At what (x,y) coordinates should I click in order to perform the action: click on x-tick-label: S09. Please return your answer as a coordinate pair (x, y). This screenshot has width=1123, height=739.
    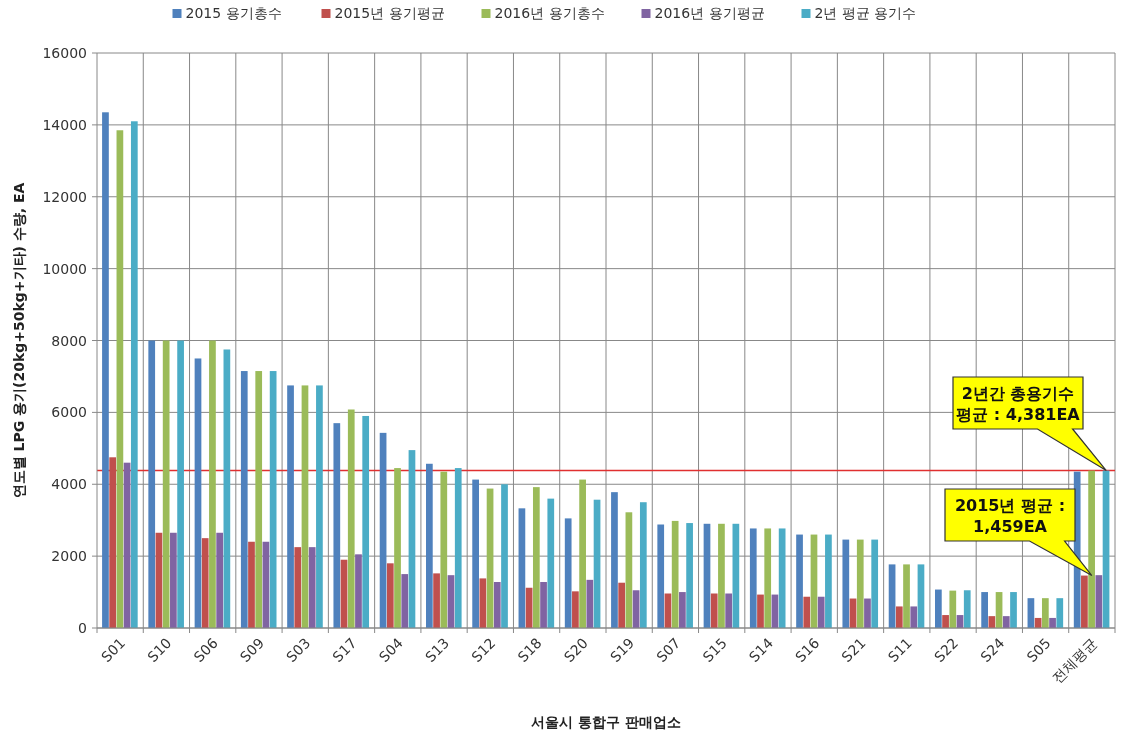
    Looking at the image, I should click on (252, 649).